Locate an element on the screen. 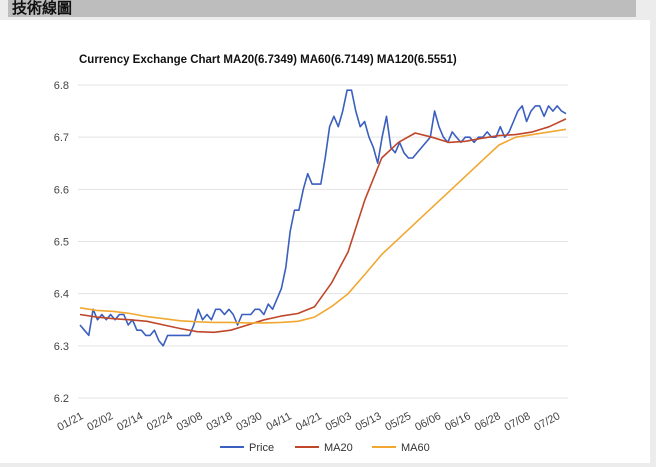  x-tick-label: 04/11 is located at coordinates (278, 421).